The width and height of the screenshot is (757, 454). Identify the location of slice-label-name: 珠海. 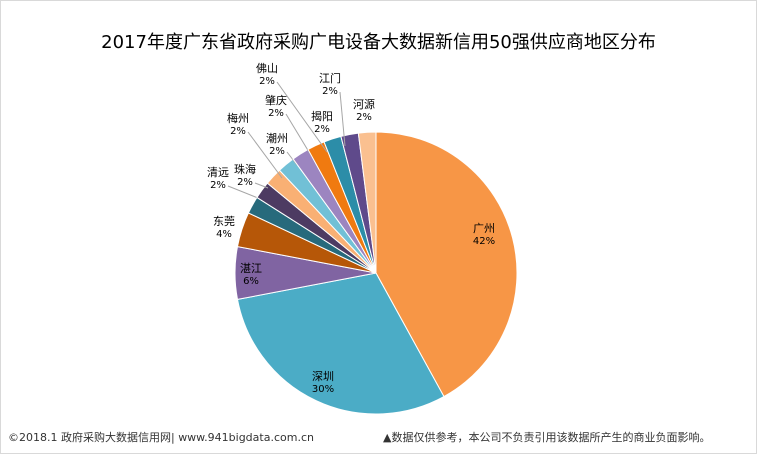
(245, 169).